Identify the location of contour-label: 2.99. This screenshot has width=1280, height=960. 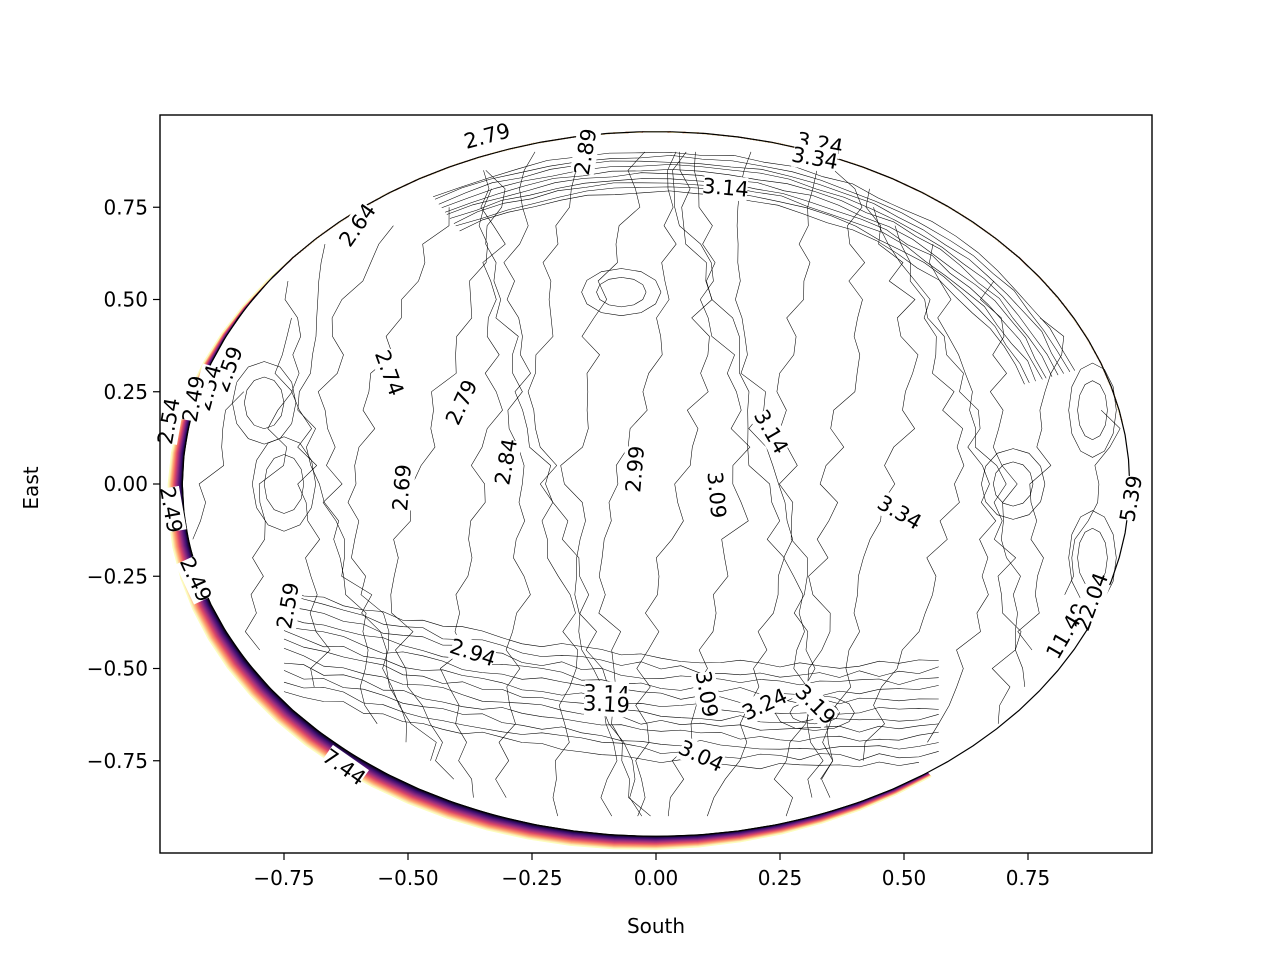
(635, 469).